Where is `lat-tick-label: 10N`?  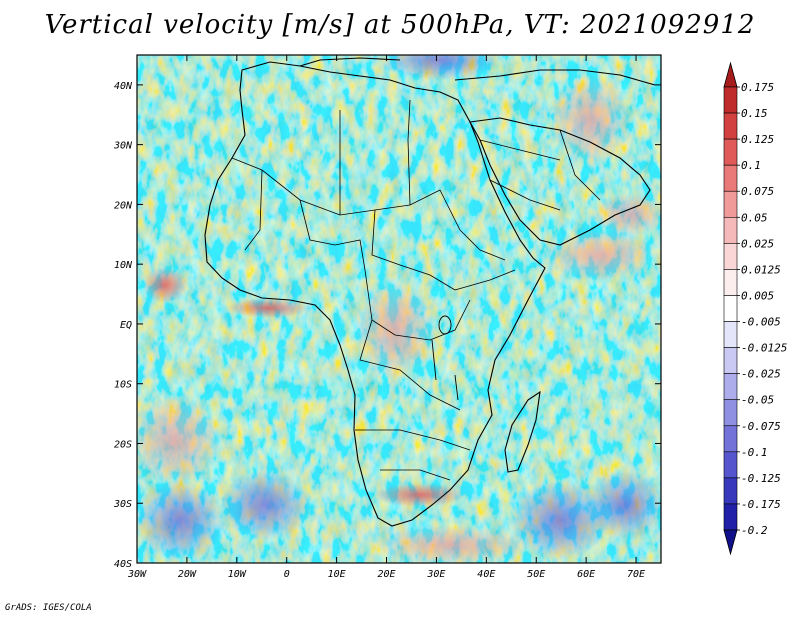 lat-tick-label: 10N is located at coordinates (123, 265).